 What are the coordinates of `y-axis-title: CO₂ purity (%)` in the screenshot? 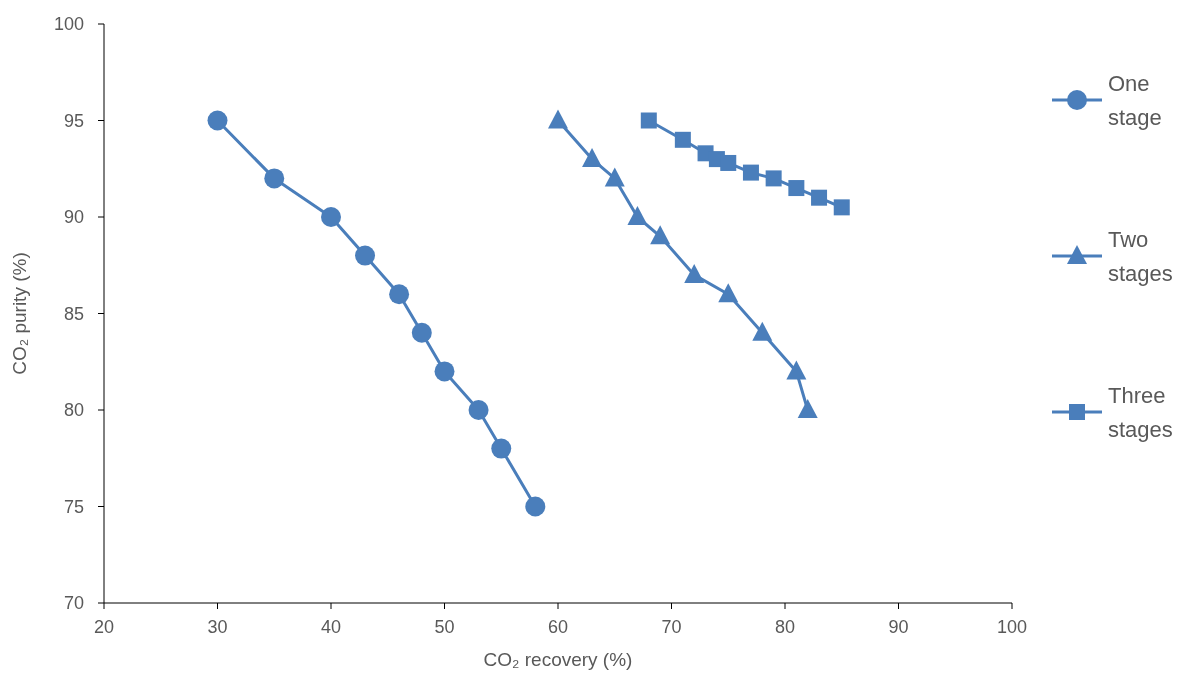 It's located at (19, 313).